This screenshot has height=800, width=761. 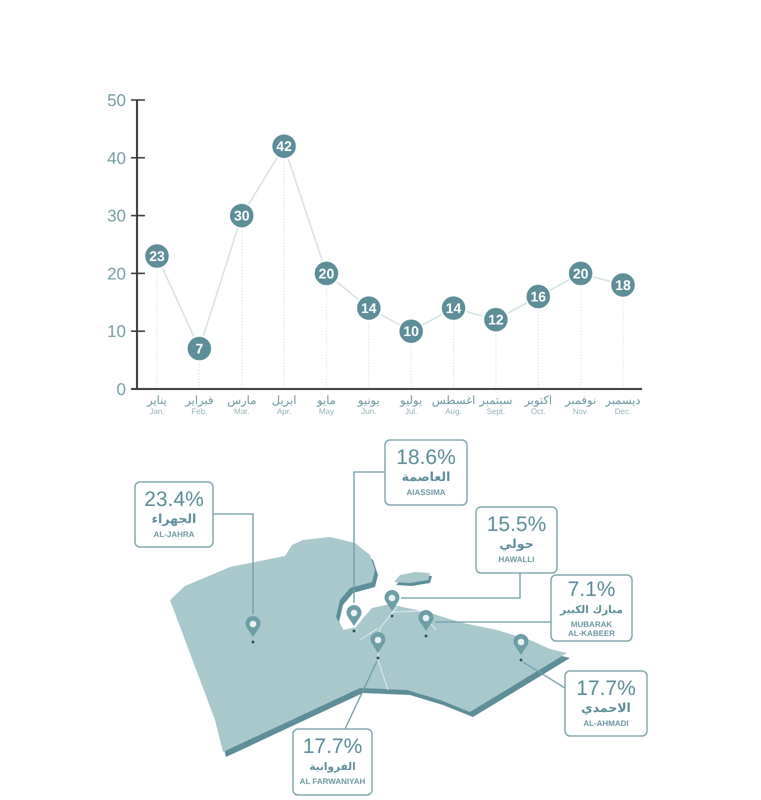 I want to click on data-label: 12, so click(x=496, y=320).